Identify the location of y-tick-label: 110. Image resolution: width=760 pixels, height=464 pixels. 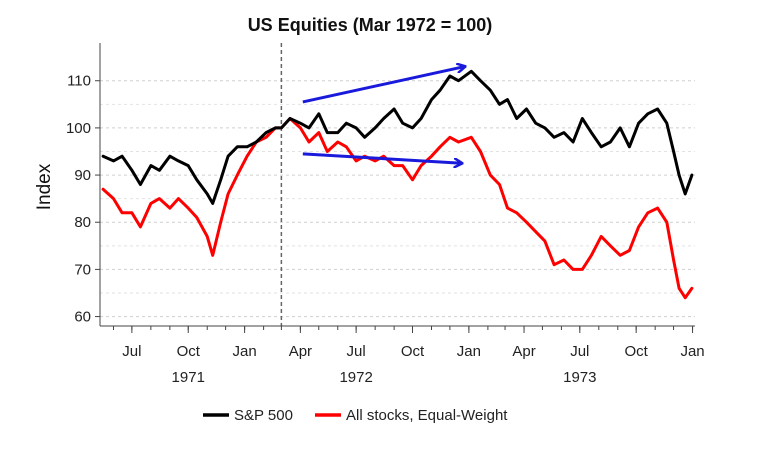
(79, 81).